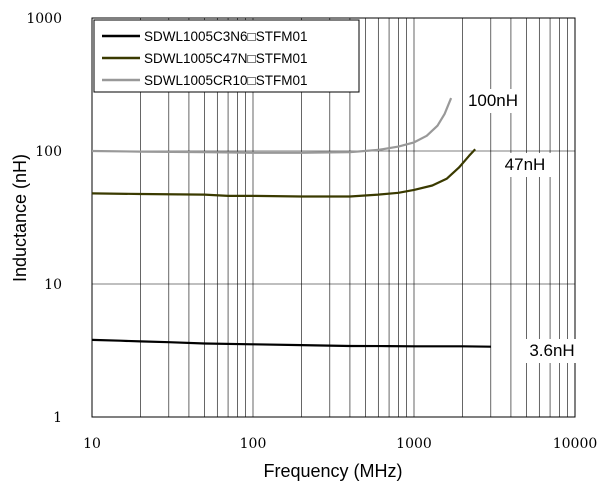 The height and width of the screenshot is (489, 605). Describe the element at coordinates (225, 36) in the screenshot. I see `legend-label: SDWL1005C3N6□STFM01` at that location.